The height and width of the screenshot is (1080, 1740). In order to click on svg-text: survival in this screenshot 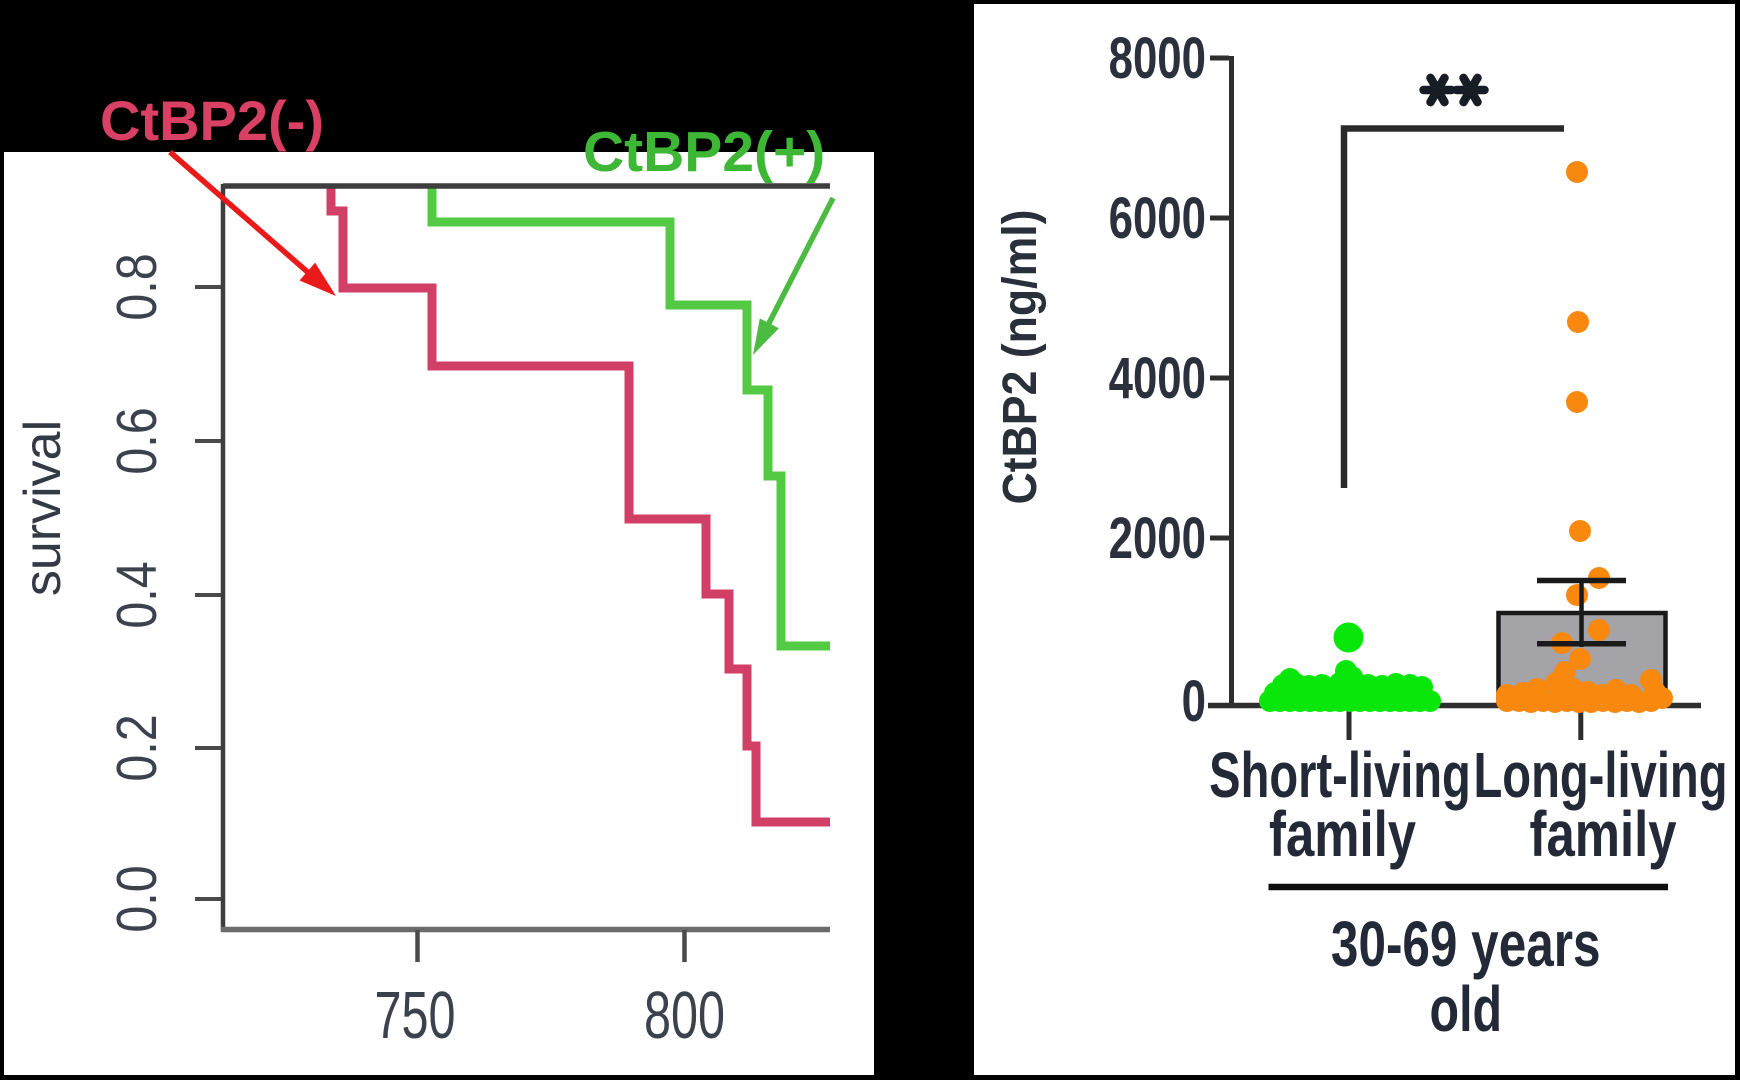, I will do `click(43, 508)`.